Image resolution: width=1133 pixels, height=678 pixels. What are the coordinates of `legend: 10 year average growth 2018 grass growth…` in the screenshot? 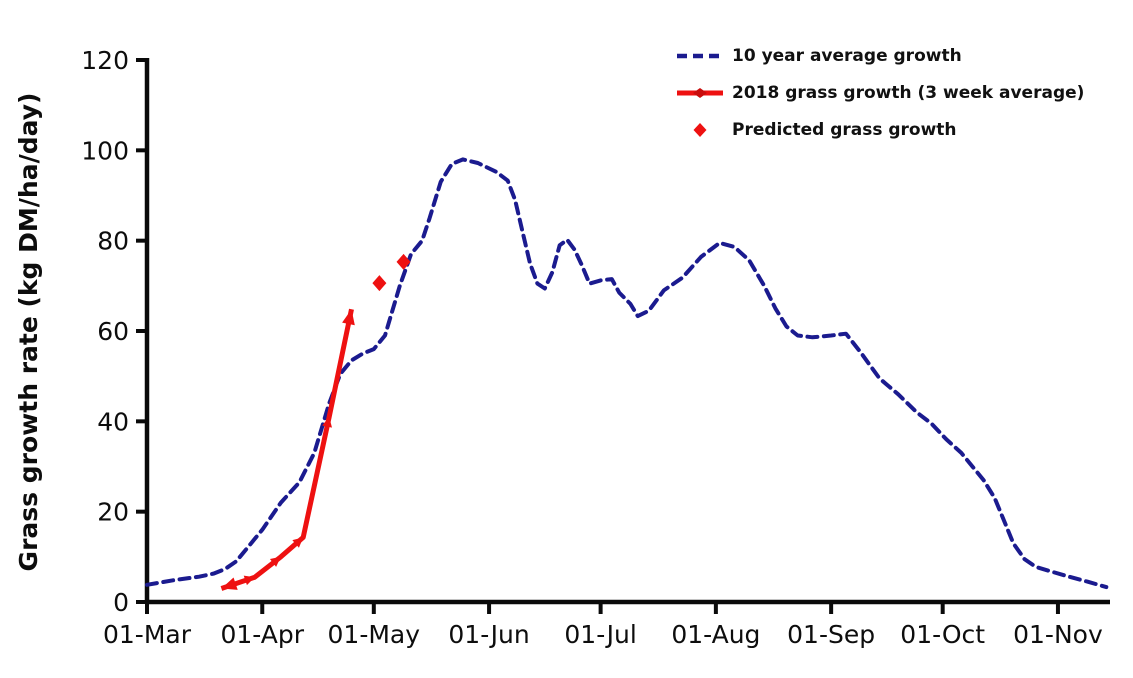 It's located at (880, 92).